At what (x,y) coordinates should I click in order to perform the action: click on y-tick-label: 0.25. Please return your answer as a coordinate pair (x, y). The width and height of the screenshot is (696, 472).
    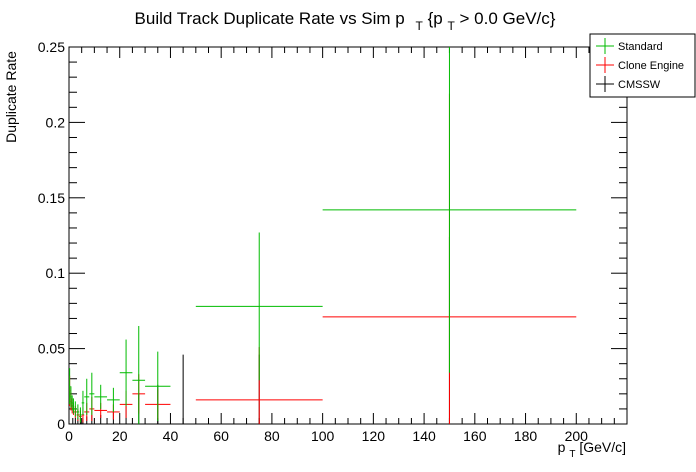
    Looking at the image, I should click on (51, 47).